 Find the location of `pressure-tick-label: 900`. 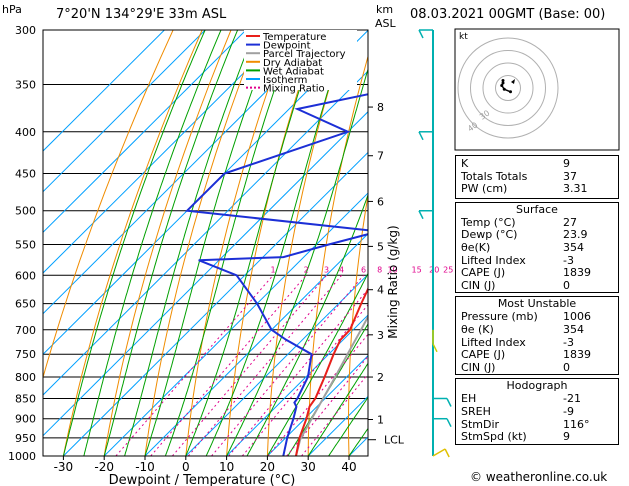

pressure-tick-label: 900 is located at coordinates (25, 419).